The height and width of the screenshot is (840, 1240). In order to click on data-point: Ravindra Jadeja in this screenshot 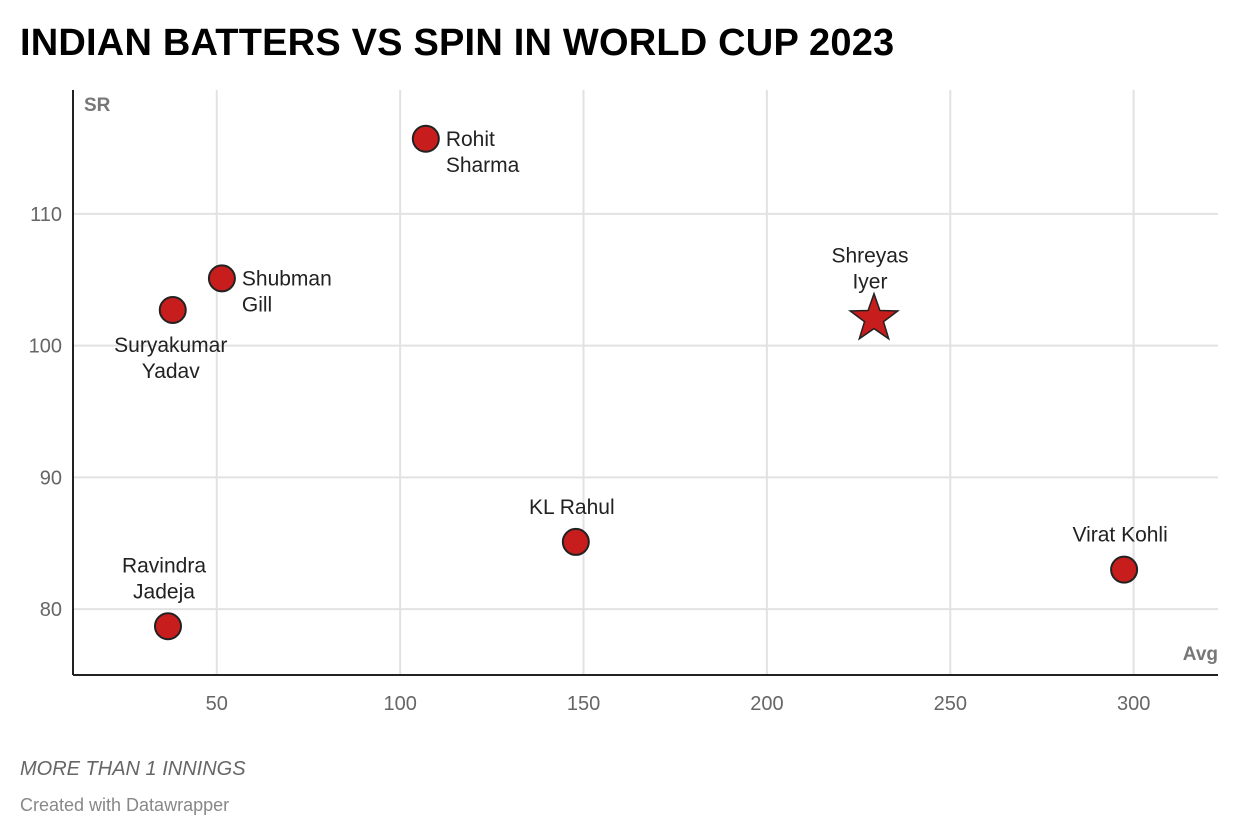, I will do `click(164, 597)`.